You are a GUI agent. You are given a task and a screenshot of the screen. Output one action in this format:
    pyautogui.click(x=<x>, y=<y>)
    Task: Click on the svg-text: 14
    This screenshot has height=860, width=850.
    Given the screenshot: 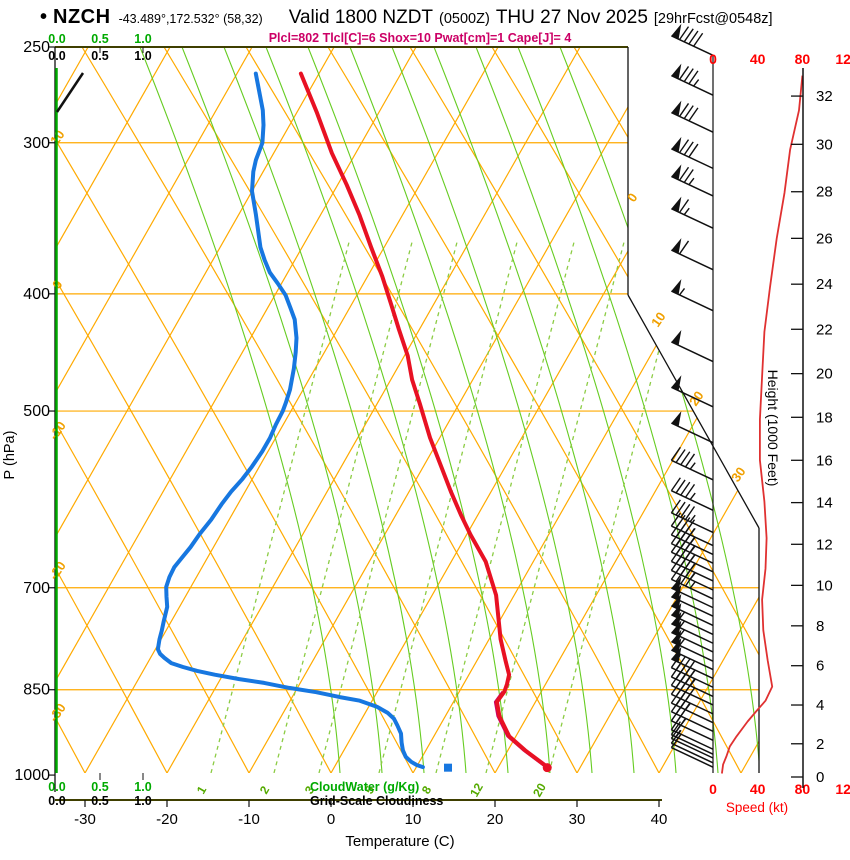 What is the action you would take?
    pyautogui.click(x=824, y=503)
    